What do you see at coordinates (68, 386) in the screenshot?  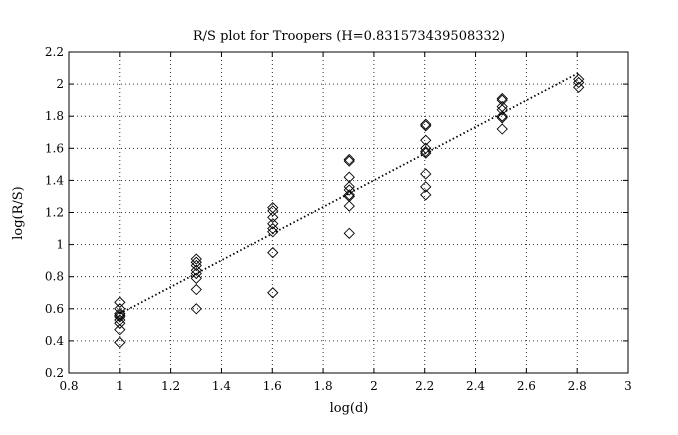 I see `x-tick-label: 0.8` at bounding box center [68, 386].